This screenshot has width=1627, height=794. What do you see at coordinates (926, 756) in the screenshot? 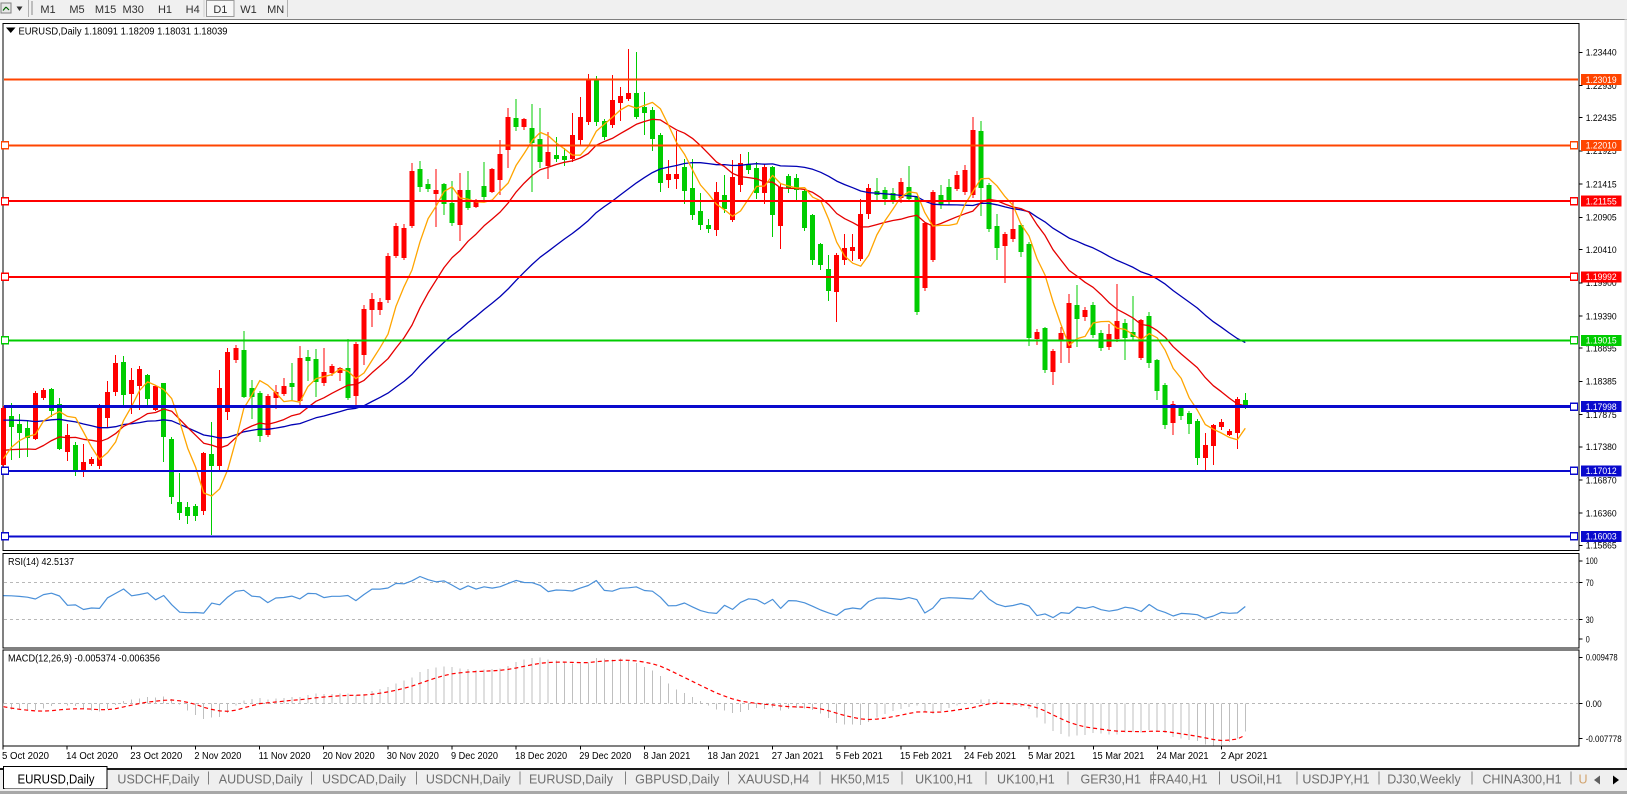
I see `svg-text: 15 Feb 2021` at bounding box center [926, 756].